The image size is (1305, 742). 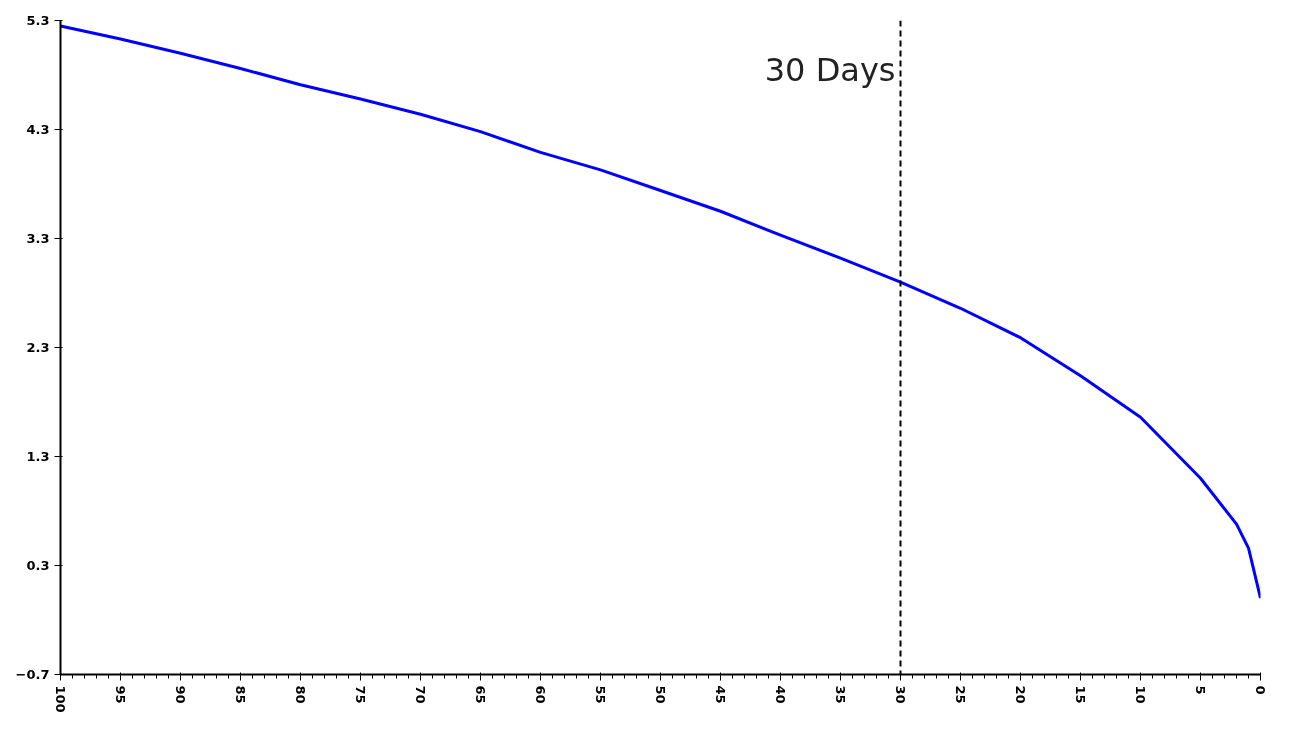 I want to click on x-tick-label: 30, so click(x=900, y=694).